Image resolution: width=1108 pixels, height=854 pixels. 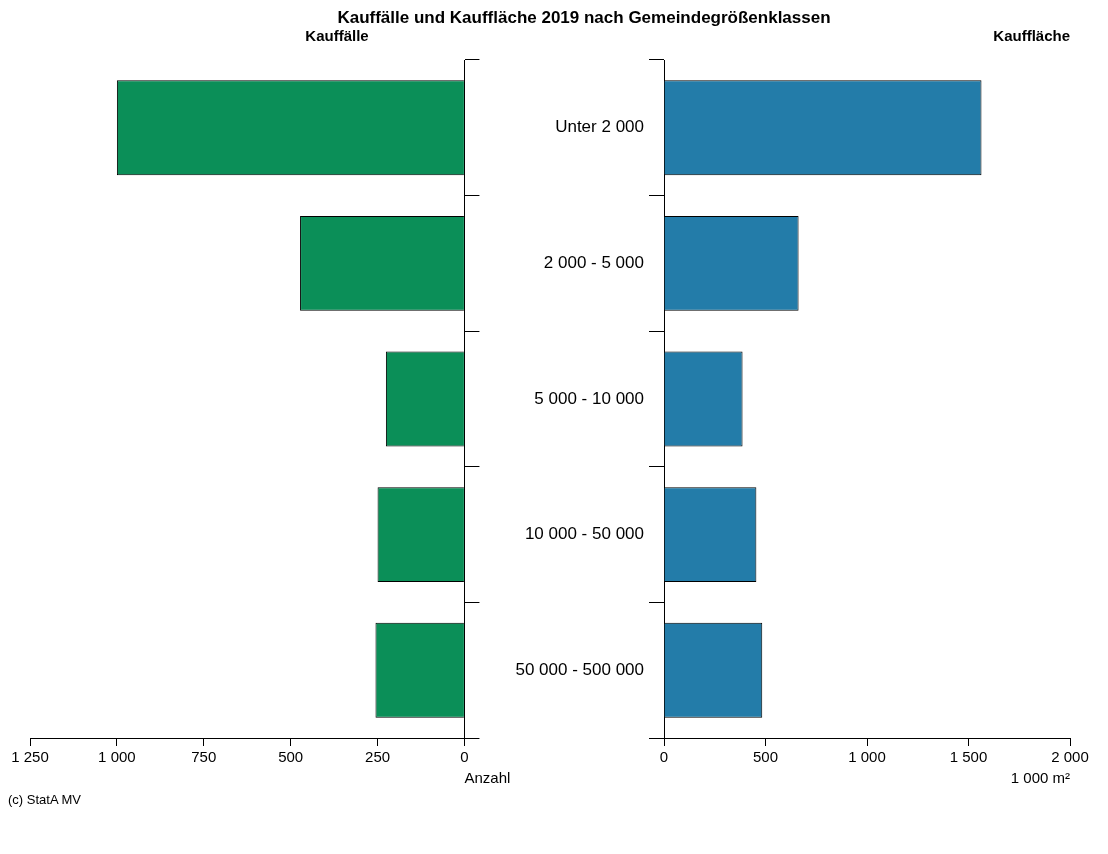 What do you see at coordinates (1031, 36) in the screenshot?
I see `chart-subtitle: Kauffläche` at bounding box center [1031, 36].